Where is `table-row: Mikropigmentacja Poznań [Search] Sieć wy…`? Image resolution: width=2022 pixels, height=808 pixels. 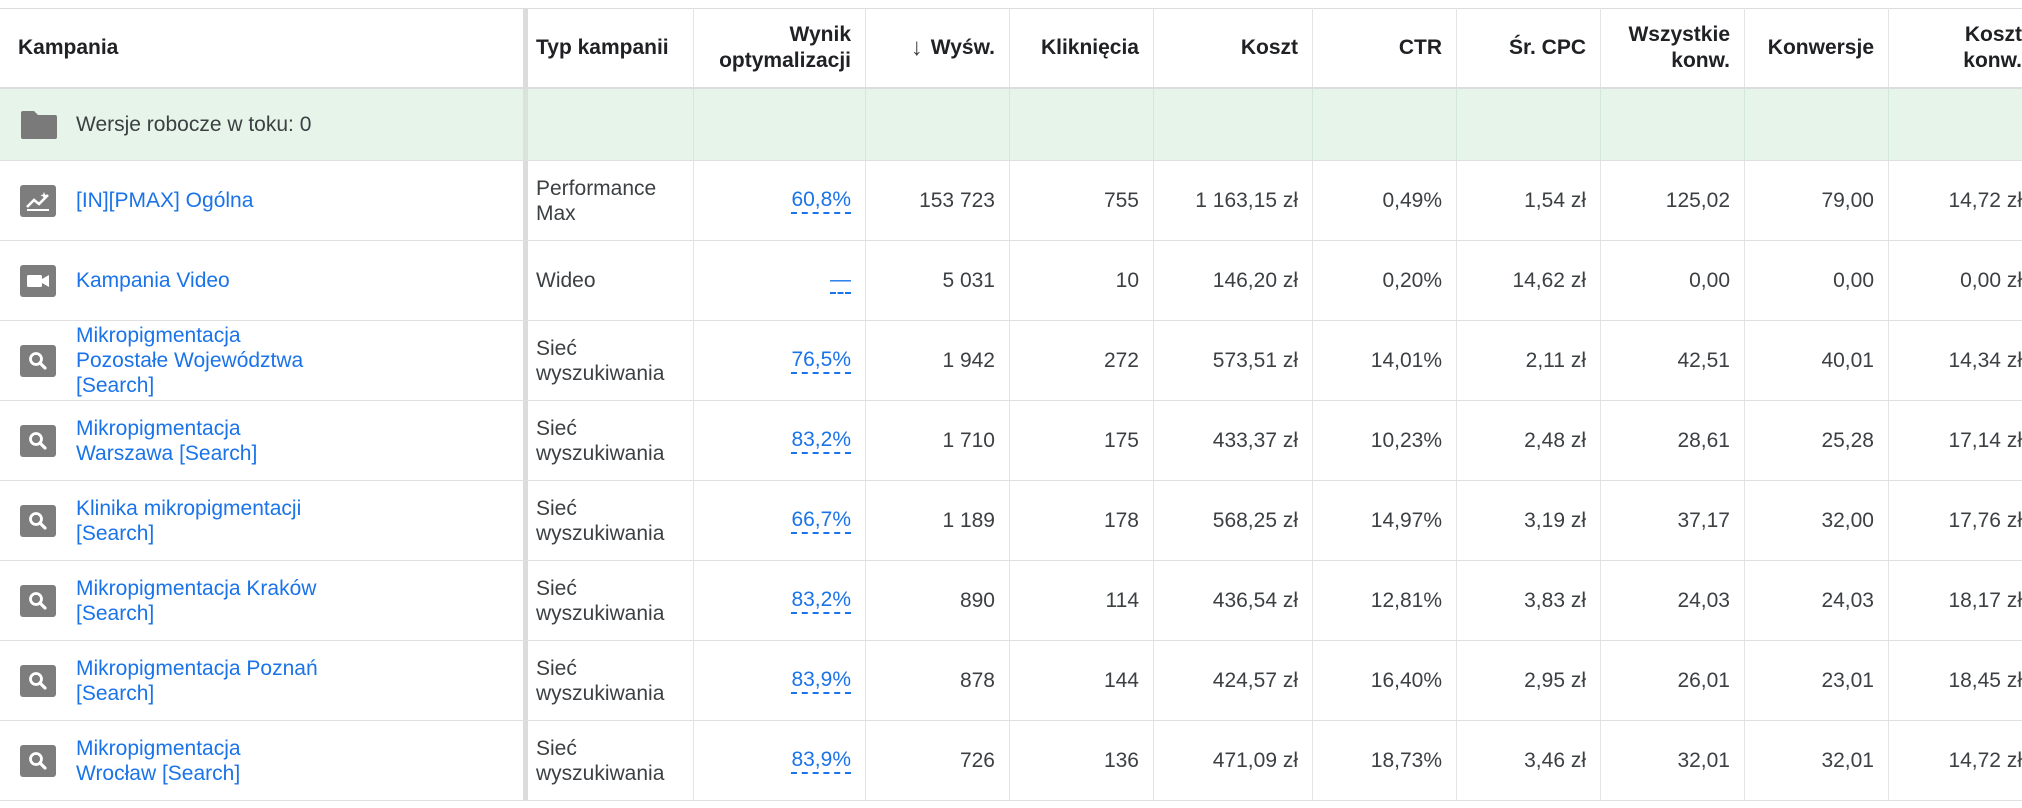 table-row: Mikropigmentacja Poznań [Search] Sieć wy… is located at coordinates (1011, 681).